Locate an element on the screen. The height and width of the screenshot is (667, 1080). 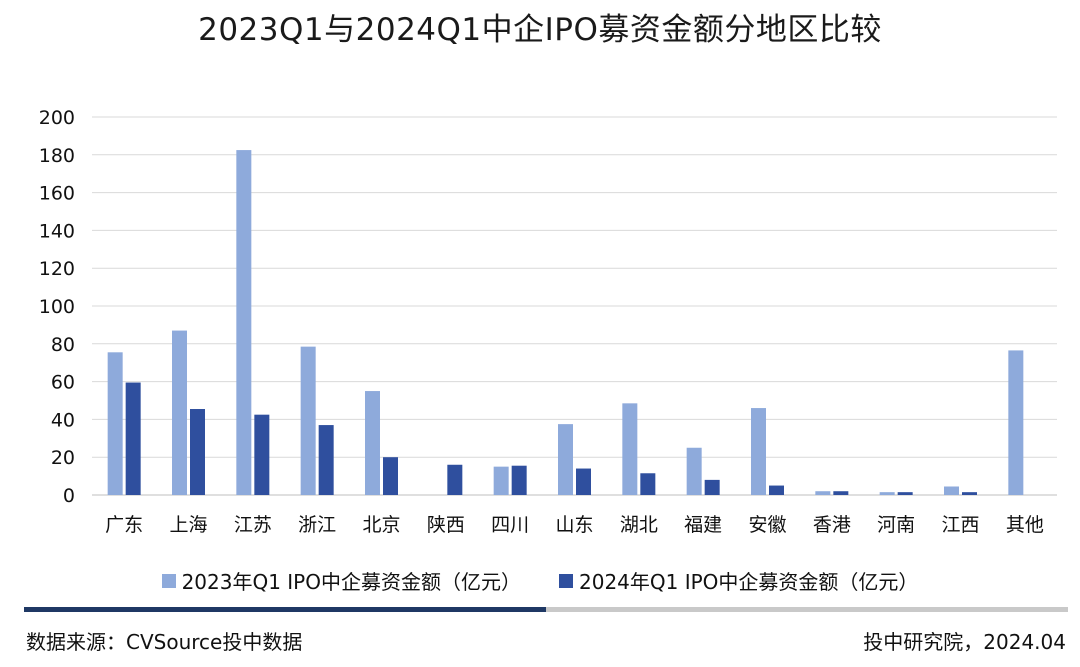
x-category-label: 河南 is located at coordinates (896, 525).